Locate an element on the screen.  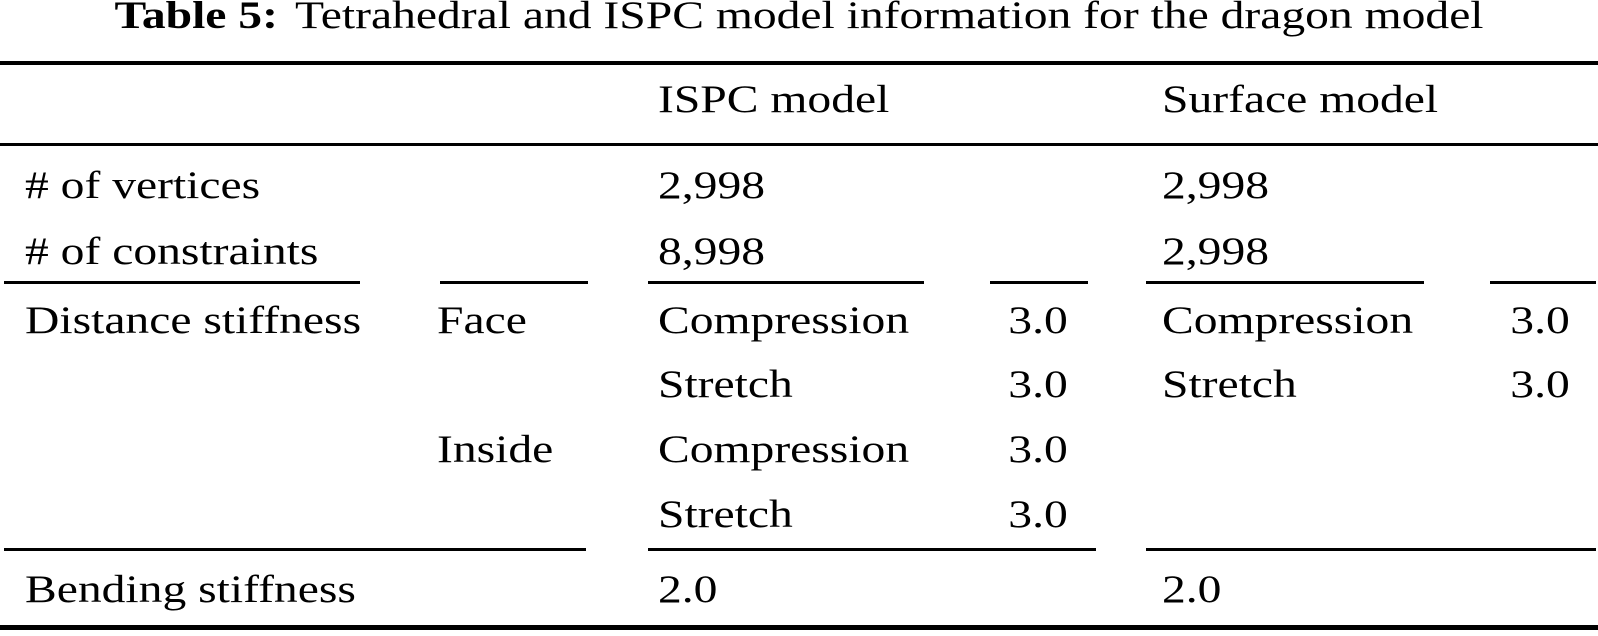
midrule-surface-group is located at coordinates (1371, 549).